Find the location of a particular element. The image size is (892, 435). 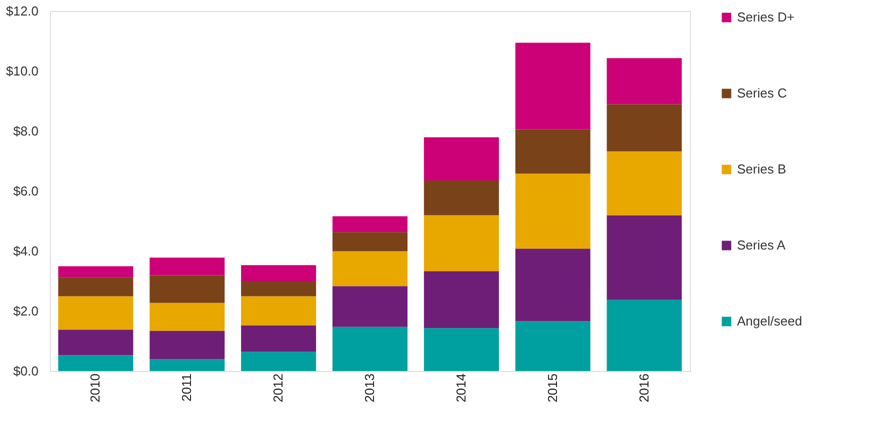

x-tick-label: 2011 is located at coordinates (186, 388).